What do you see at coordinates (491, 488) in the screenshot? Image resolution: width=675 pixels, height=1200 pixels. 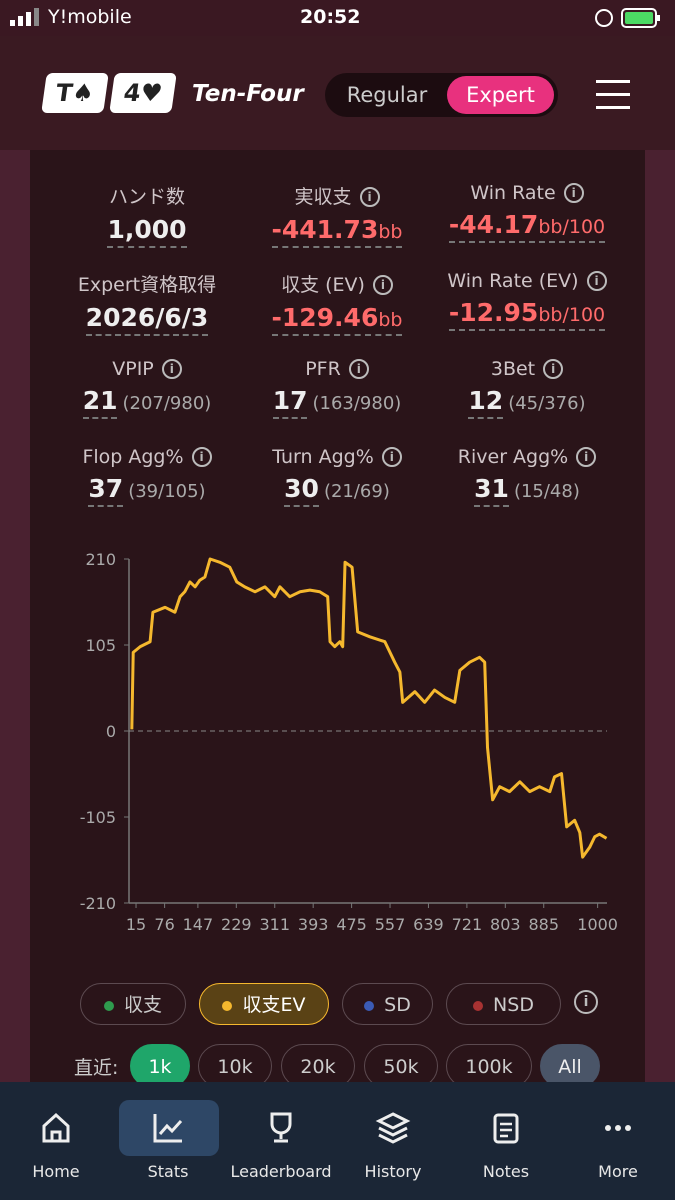 I see `stat-value-text: 31` at bounding box center [491, 488].